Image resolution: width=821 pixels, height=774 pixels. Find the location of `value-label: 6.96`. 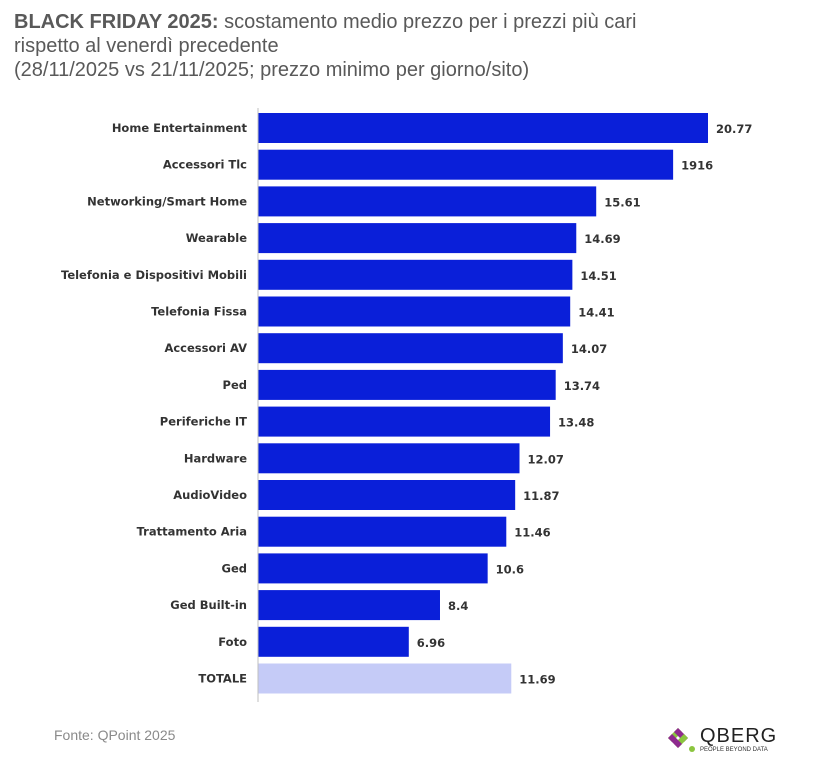

value-label: 6.96 is located at coordinates (431, 643).